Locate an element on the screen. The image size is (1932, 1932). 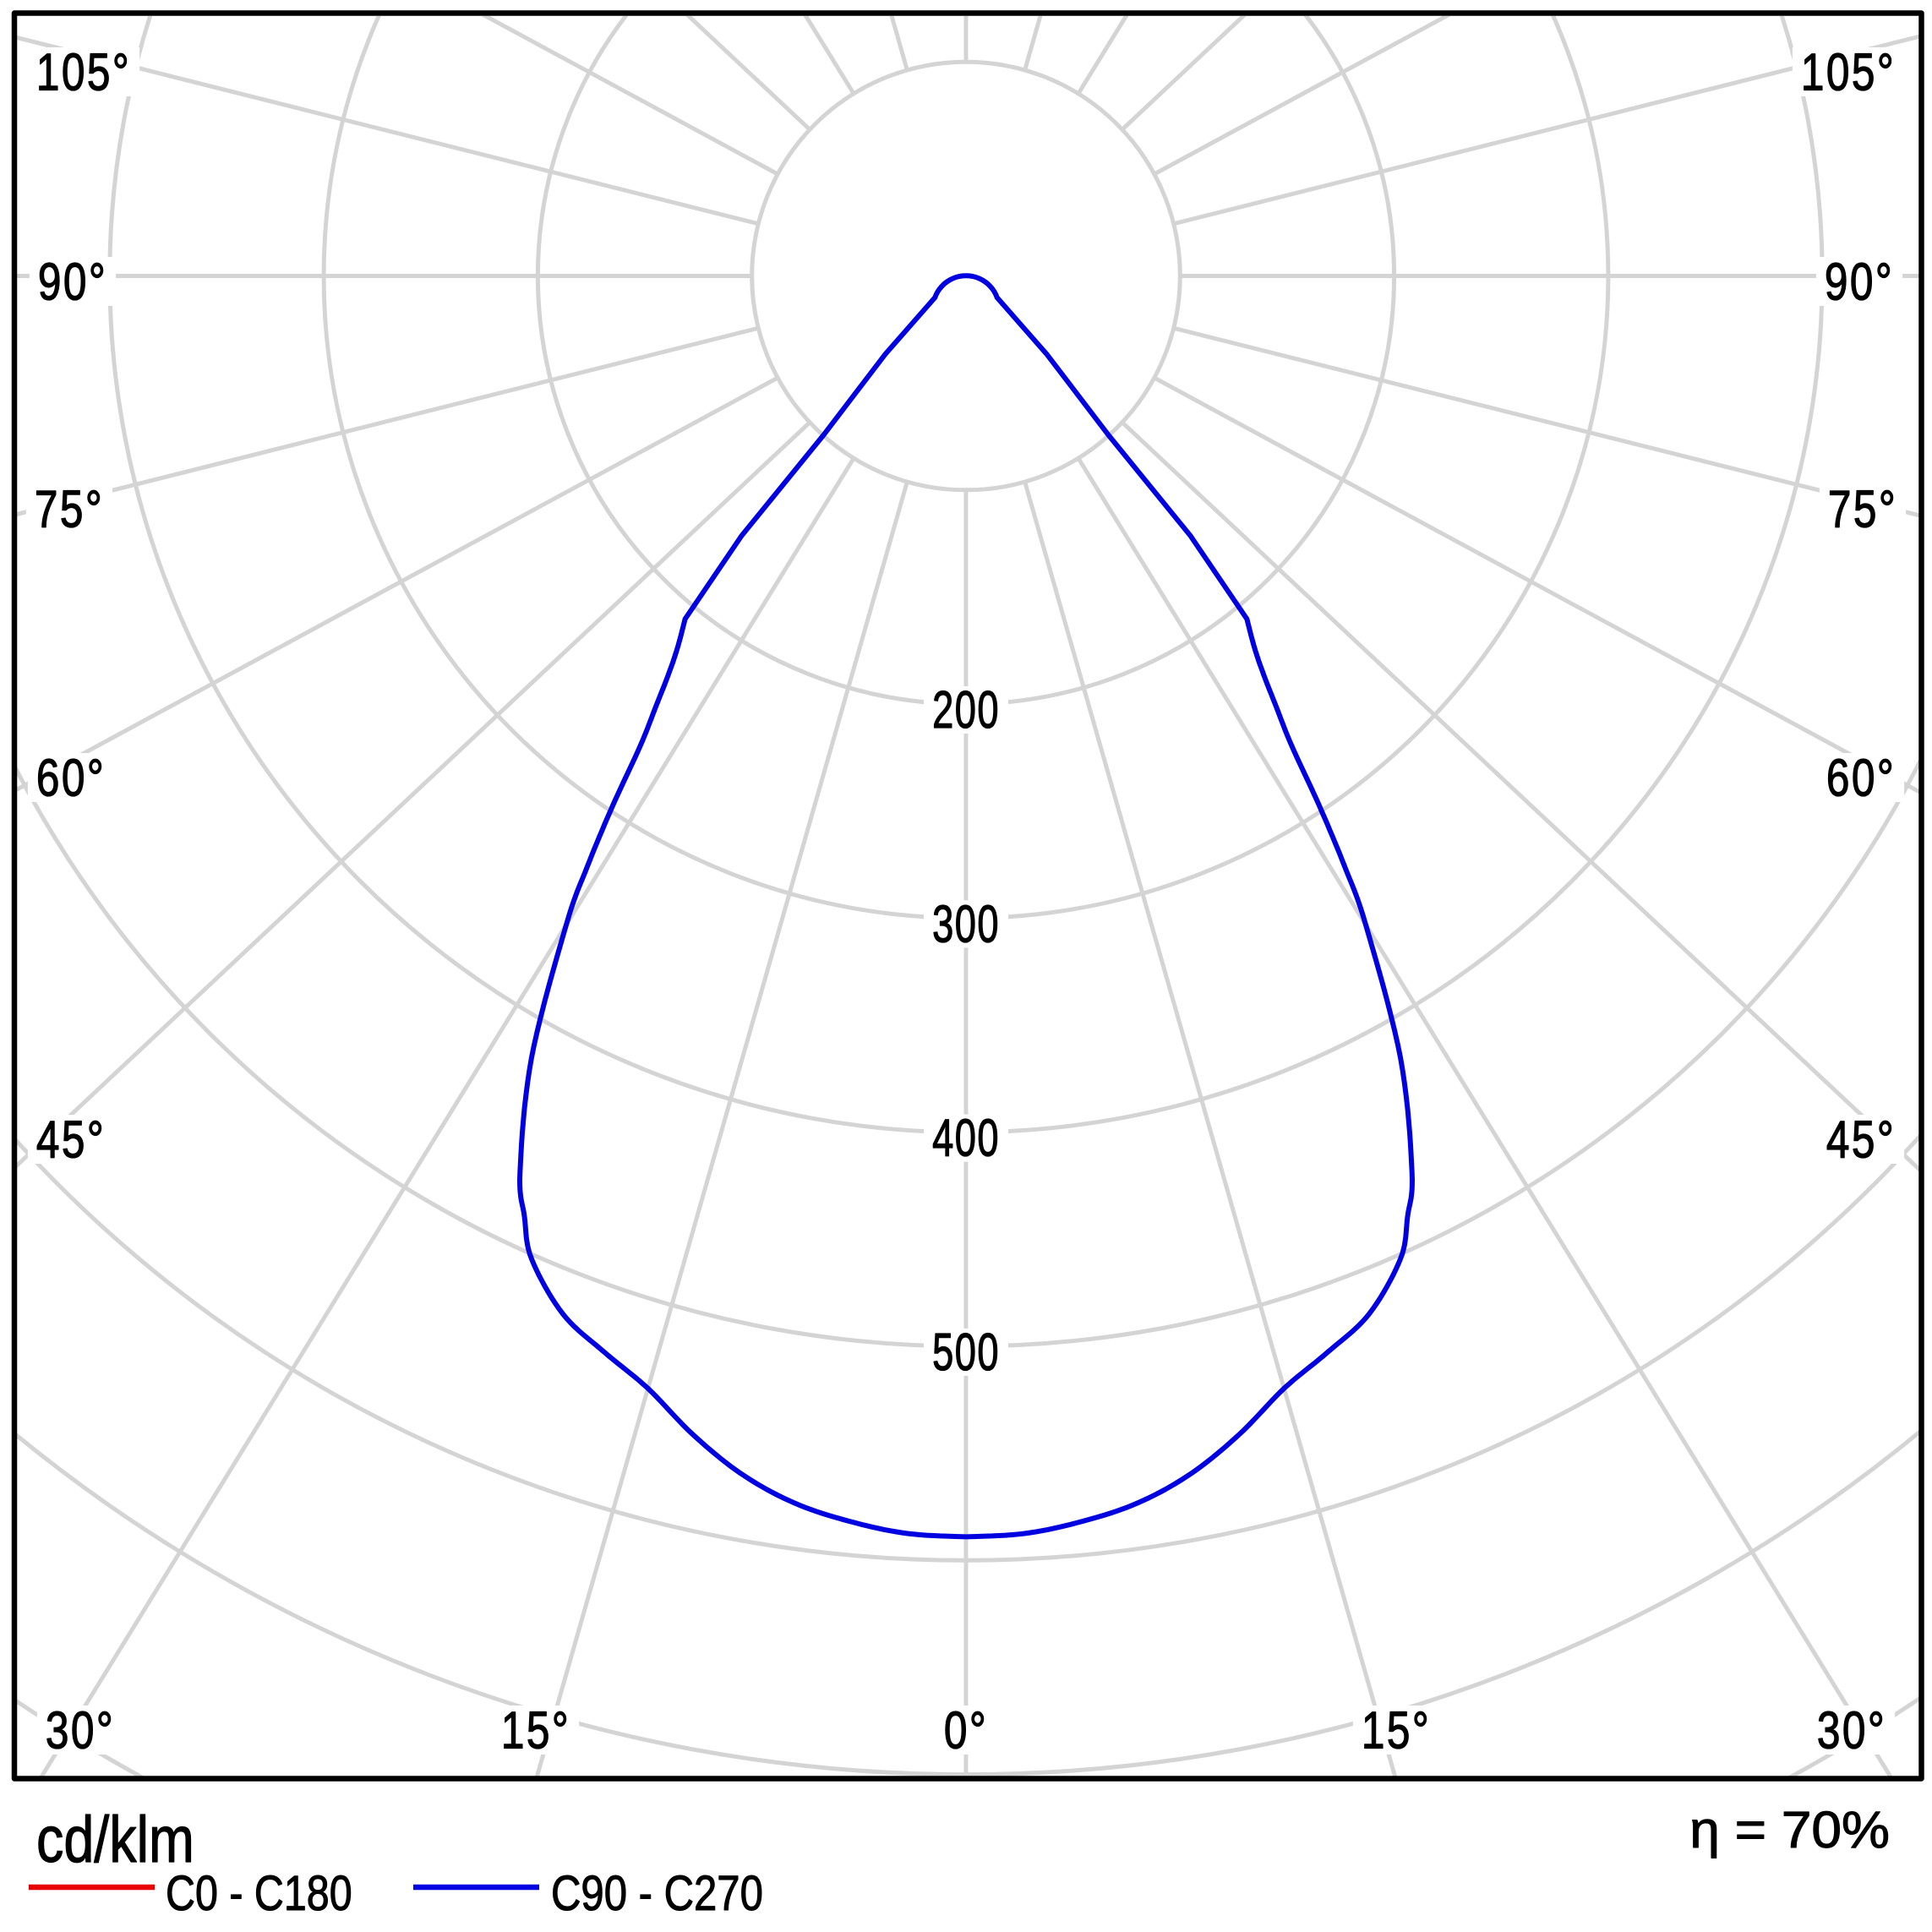
svg-text: 500 is located at coordinates (966, 1352).